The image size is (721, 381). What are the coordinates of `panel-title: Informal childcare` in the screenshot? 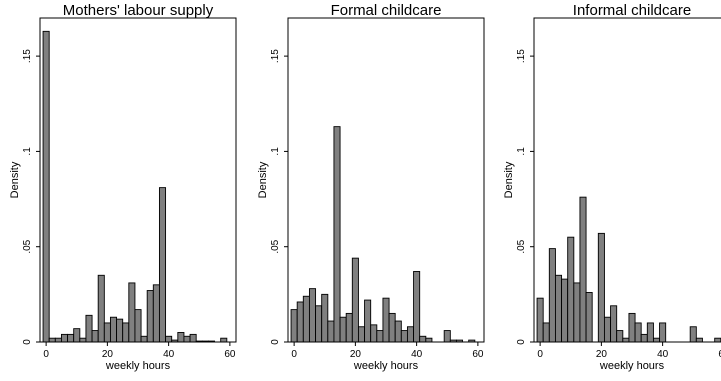 It's located at (632, 10).